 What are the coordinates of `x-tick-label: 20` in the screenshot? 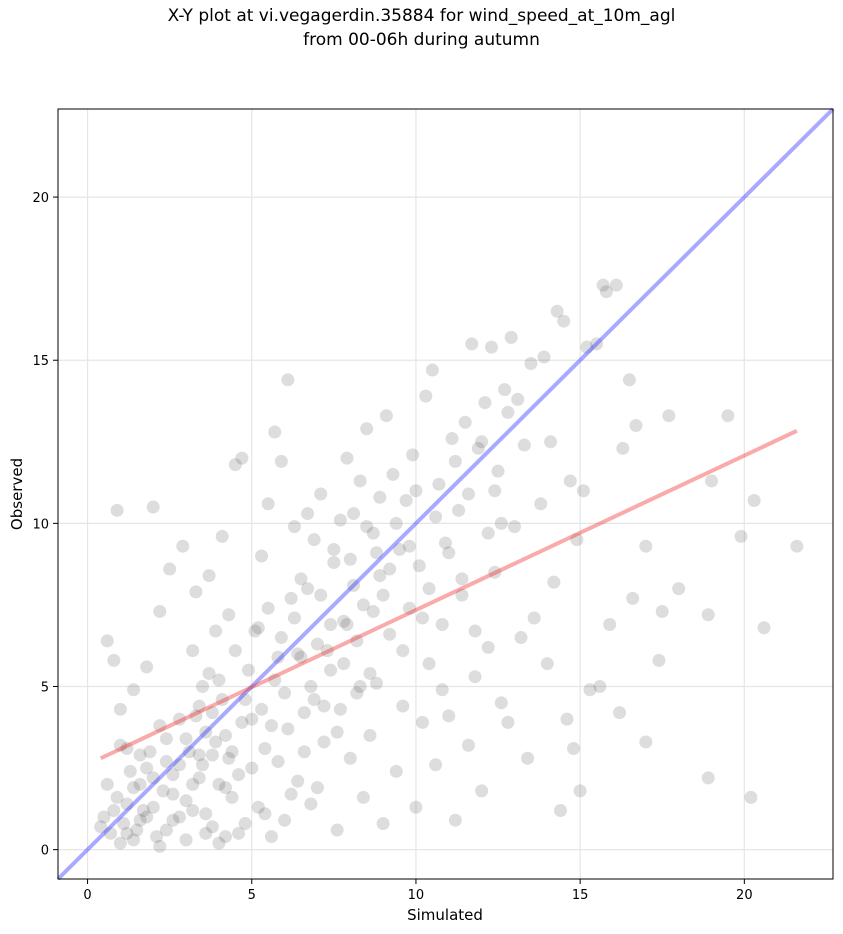 It's located at (744, 895).